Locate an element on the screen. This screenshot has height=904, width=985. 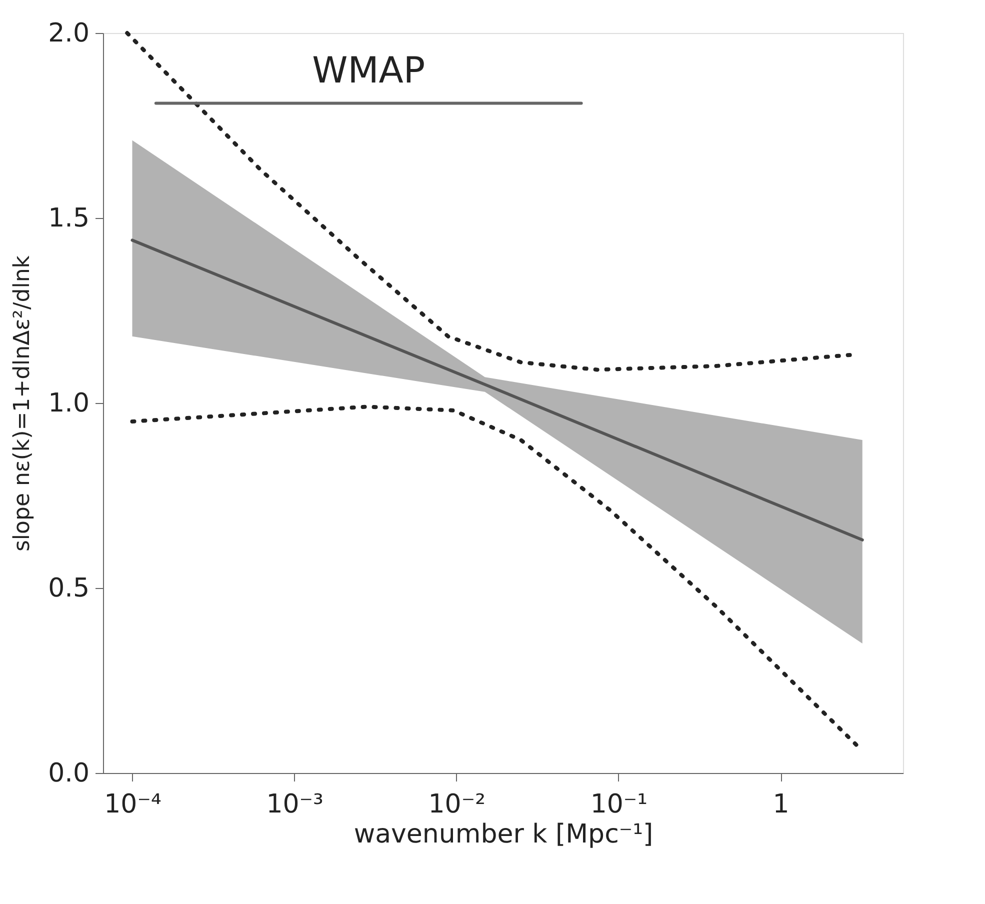
y-axis-title: slope nε(k)=1+dlnΔε²/dlnk is located at coordinates (23, 403).